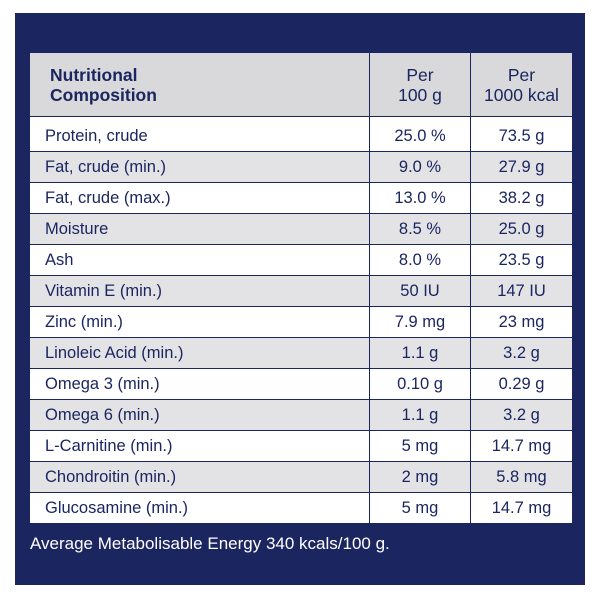  Describe the element at coordinates (94, 74) in the screenshot. I see `header-composition-line1: Nutritional` at that location.